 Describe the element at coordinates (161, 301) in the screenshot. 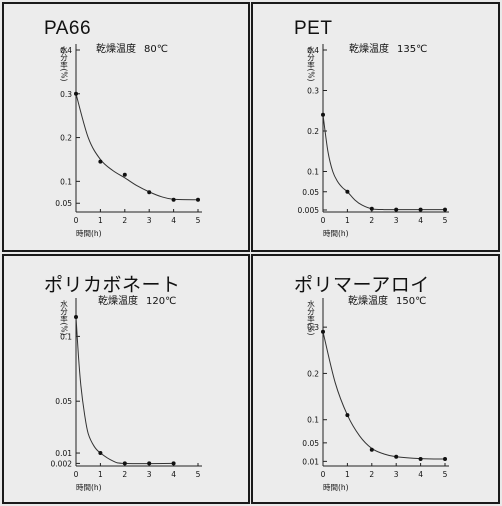

I see `condition-value: 120℃` at that location.